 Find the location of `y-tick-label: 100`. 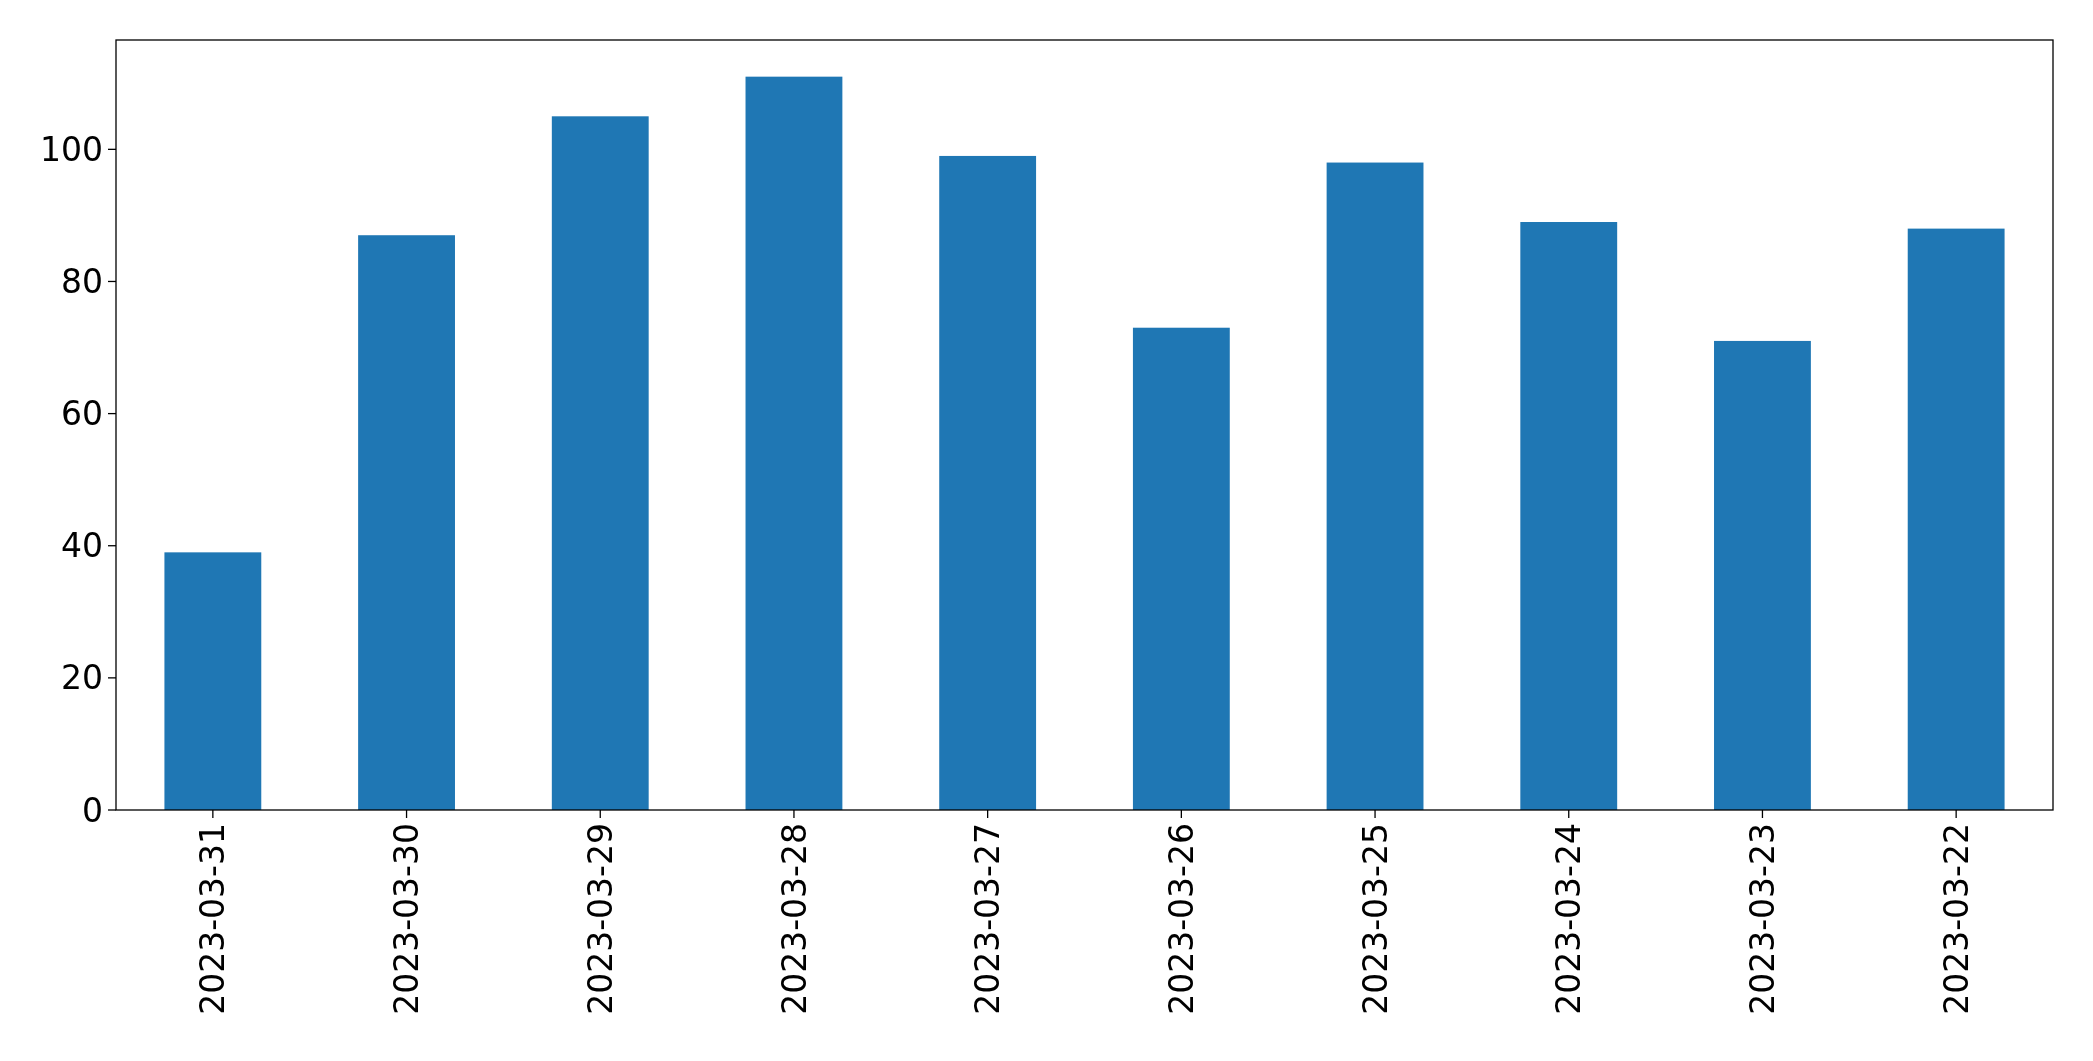

y-tick-label: 100 is located at coordinates (71, 149).